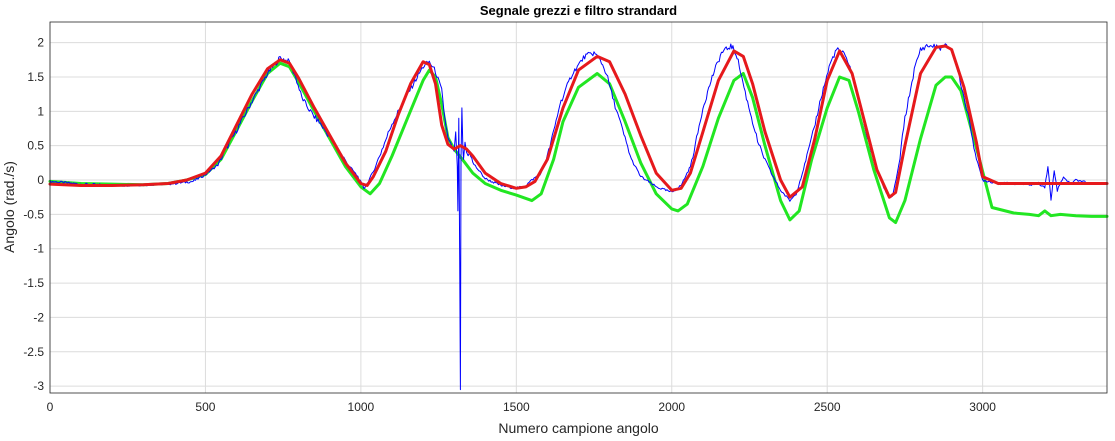 Image resolution: width=1115 pixels, height=441 pixels. What do you see at coordinates (578, 428) in the screenshot?
I see `x-axis-label: Numero campione angolo` at bounding box center [578, 428].